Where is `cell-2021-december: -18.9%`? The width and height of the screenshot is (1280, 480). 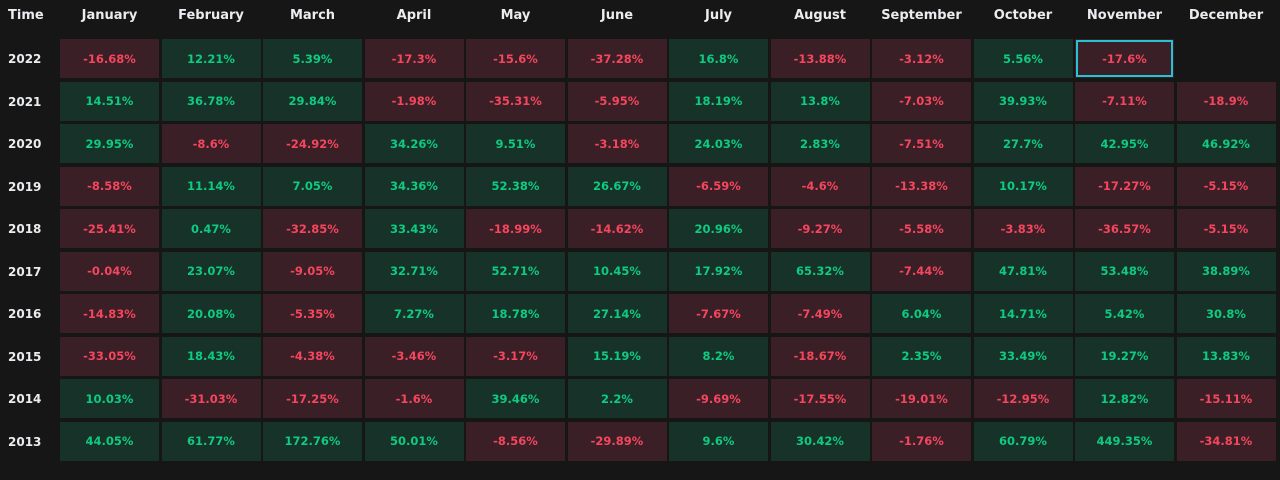 cell-2021-december: -18.9% is located at coordinates (1226, 101).